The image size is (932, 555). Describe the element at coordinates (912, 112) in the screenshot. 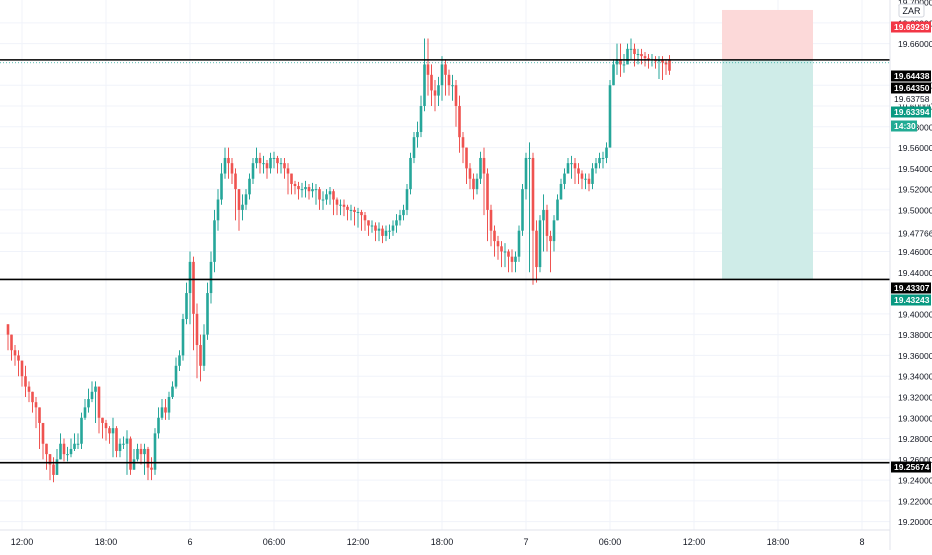

I see `price-tag-text: 19.63394` at that location.